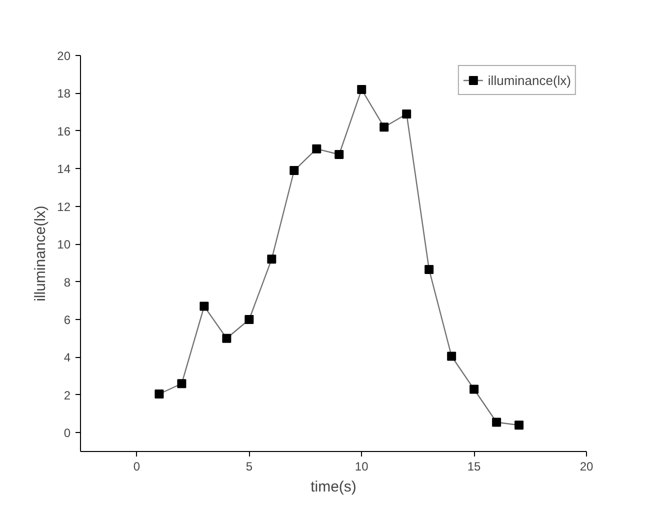 Image resolution: width=661 pixels, height=506 pixels. Describe the element at coordinates (249, 467) in the screenshot. I see `x-tick-label: 5` at that location.